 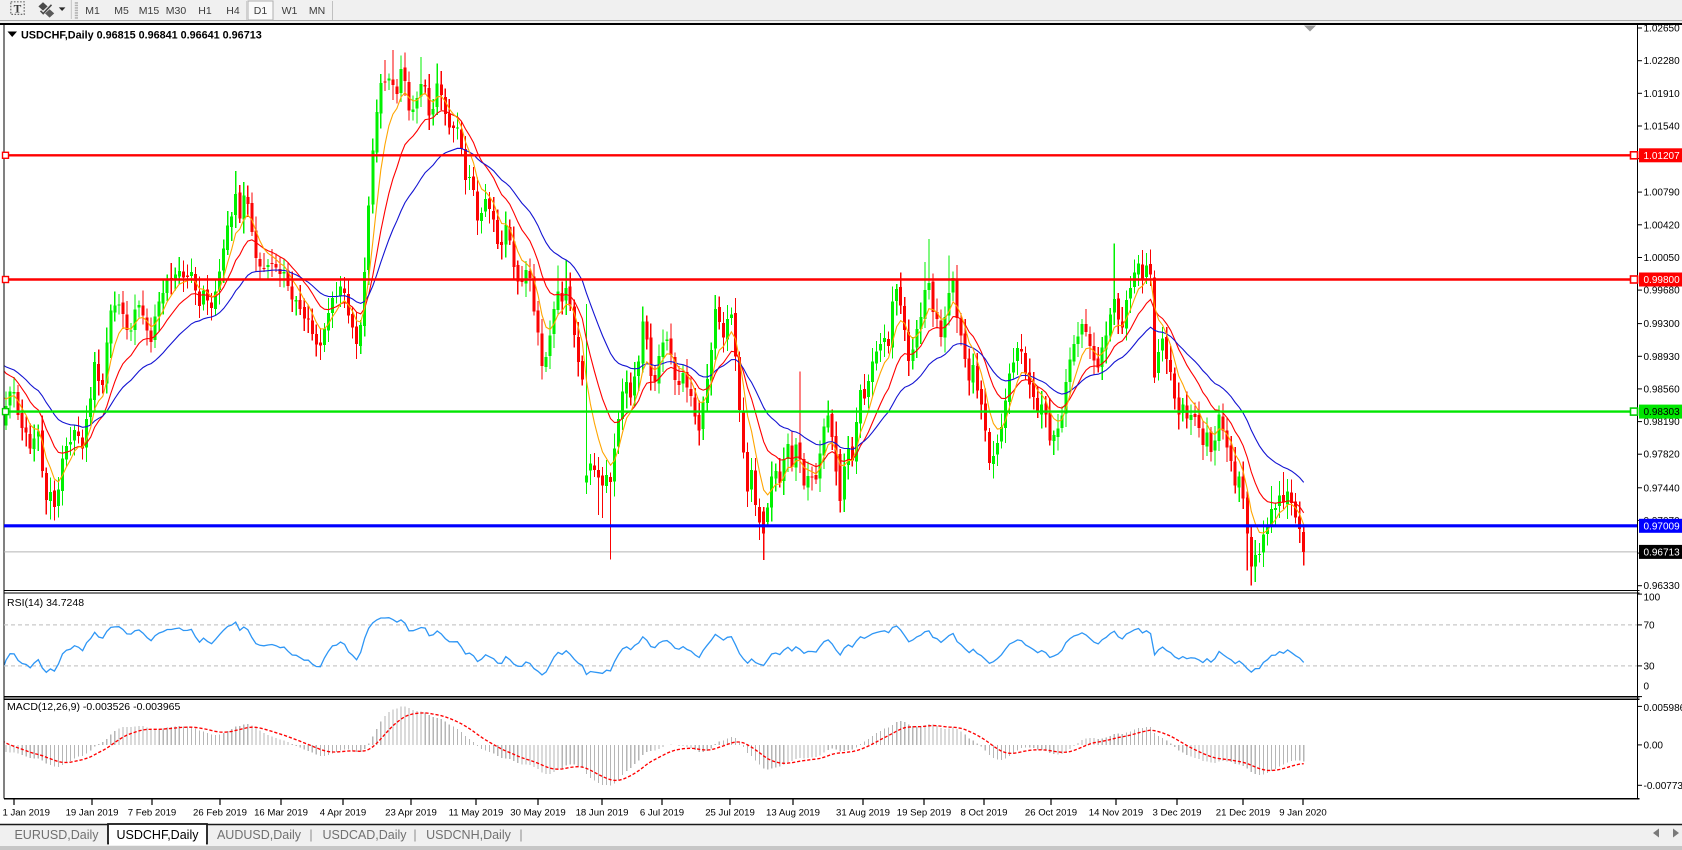 What do you see at coordinates (26, 813) in the screenshot?
I see `svg-text: 1 Jan 2019` at bounding box center [26, 813].